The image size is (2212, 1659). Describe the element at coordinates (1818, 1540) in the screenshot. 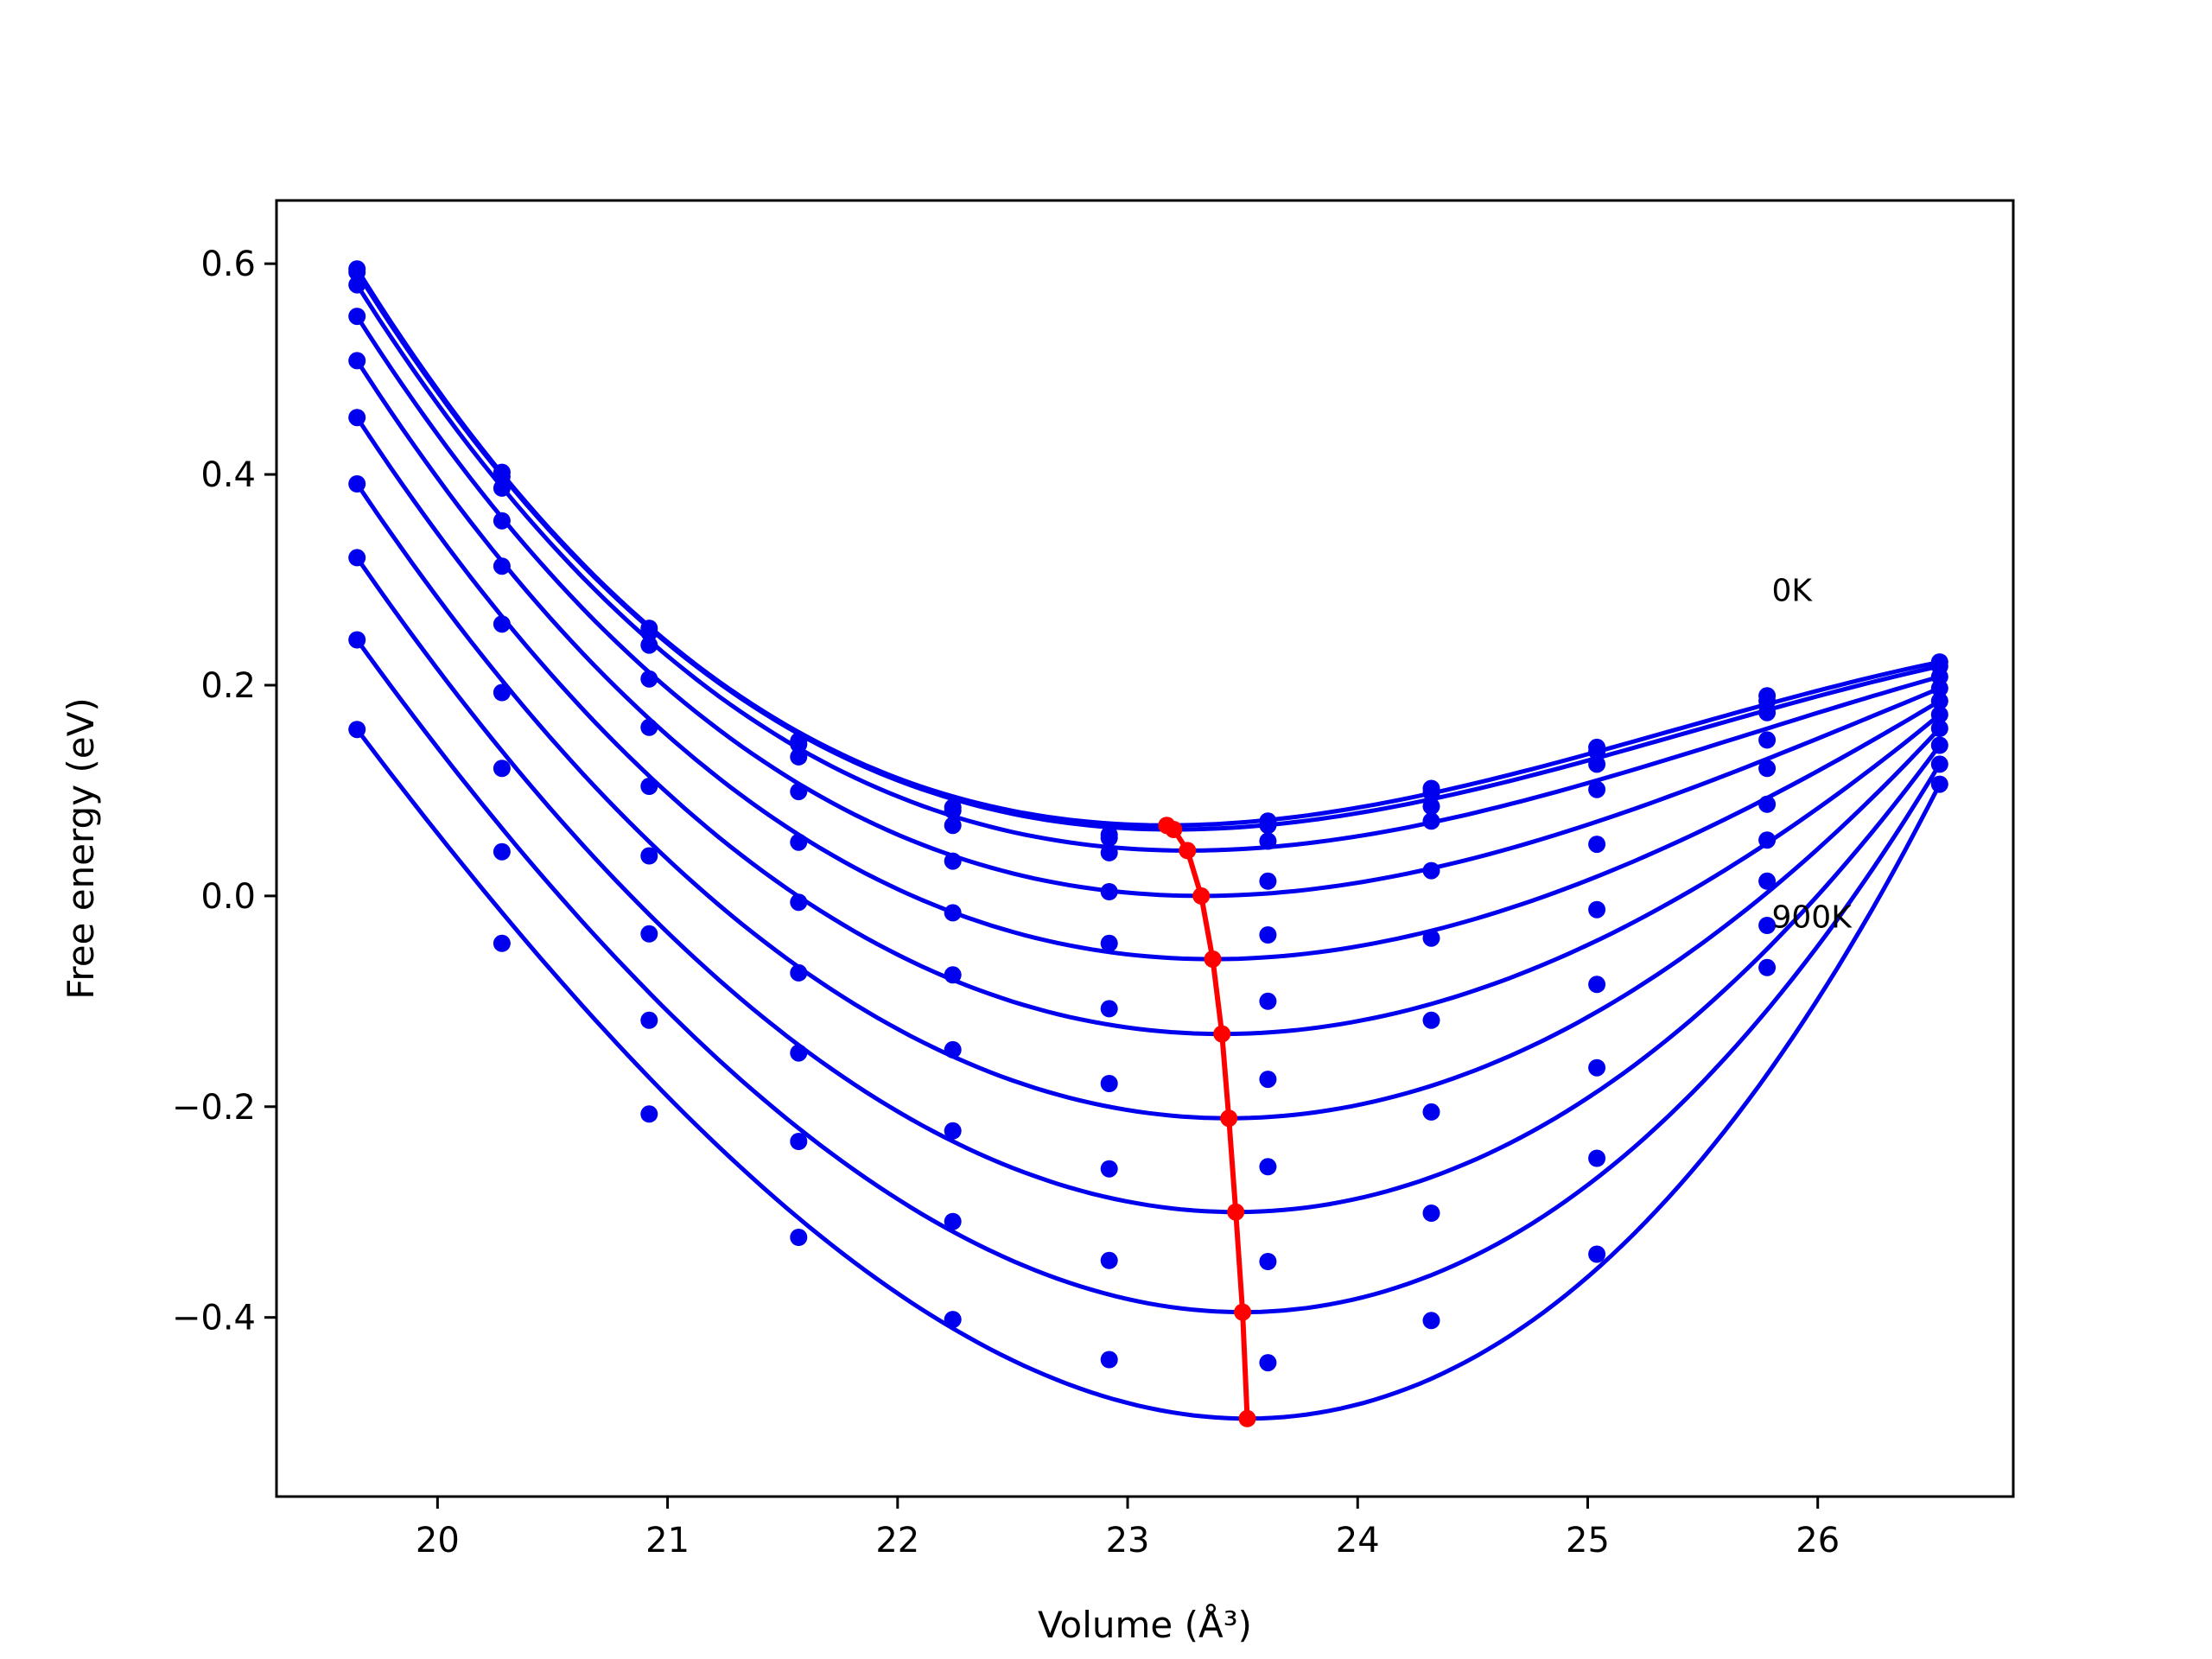

I see `x-tick-label: 26` at that location.